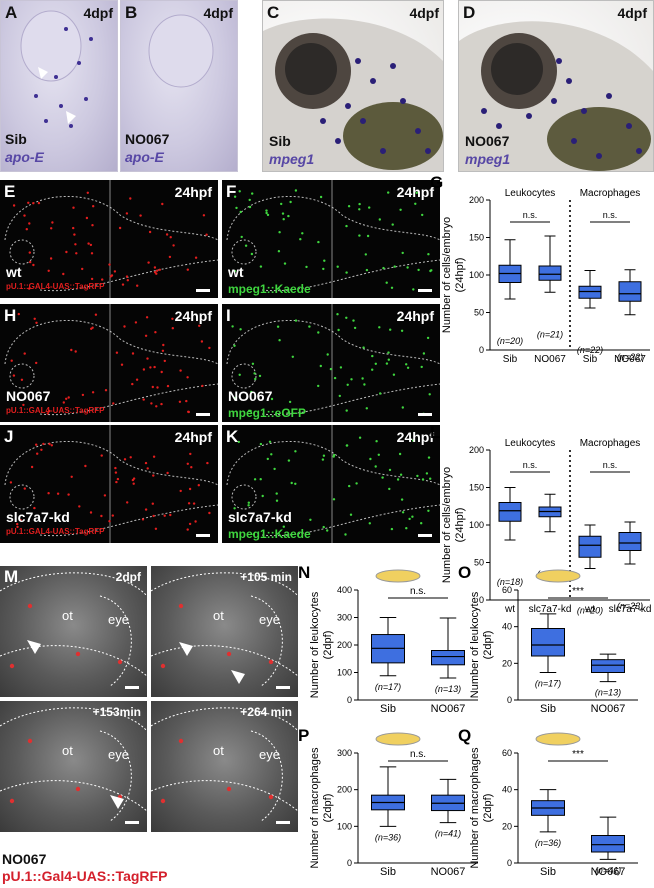 Image resolution: width=654 pixels, height=888 pixels. What do you see at coordinates (507, 627) in the screenshot?
I see `y-tick-label: 40` at bounding box center [507, 627].